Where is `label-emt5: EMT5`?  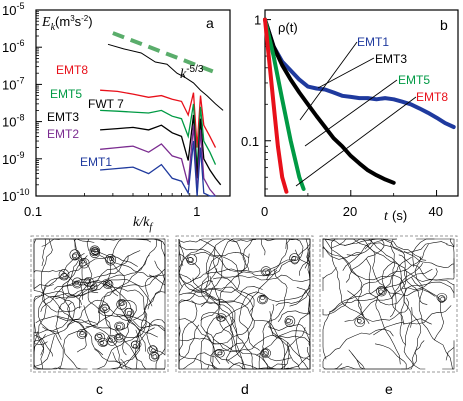 label-emt5: EMT5 is located at coordinates (66, 94).